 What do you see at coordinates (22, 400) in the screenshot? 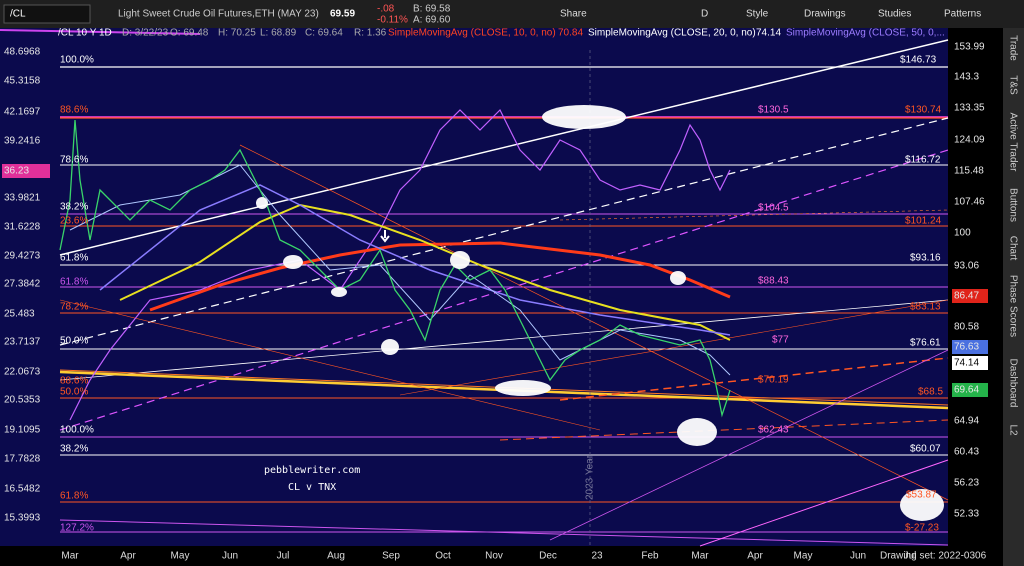
I see `left-axis-label: 20.5353` at bounding box center [22, 400].